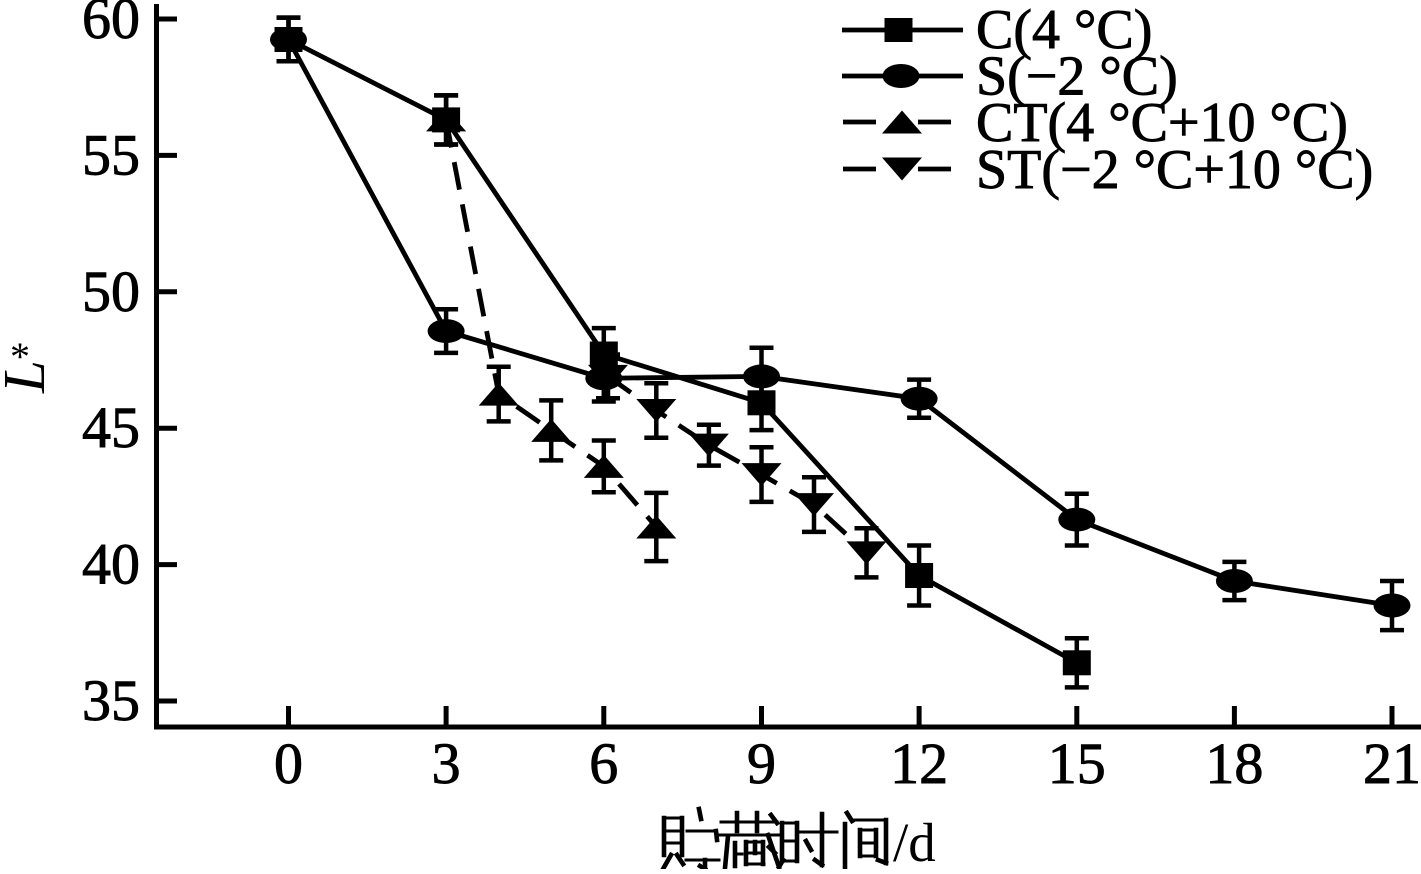 This screenshot has height=874, width=1421. What do you see at coordinates (1162, 123) in the screenshot?
I see `svg-text: CT(4 °C+10 °C)` at bounding box center [1162, 123].